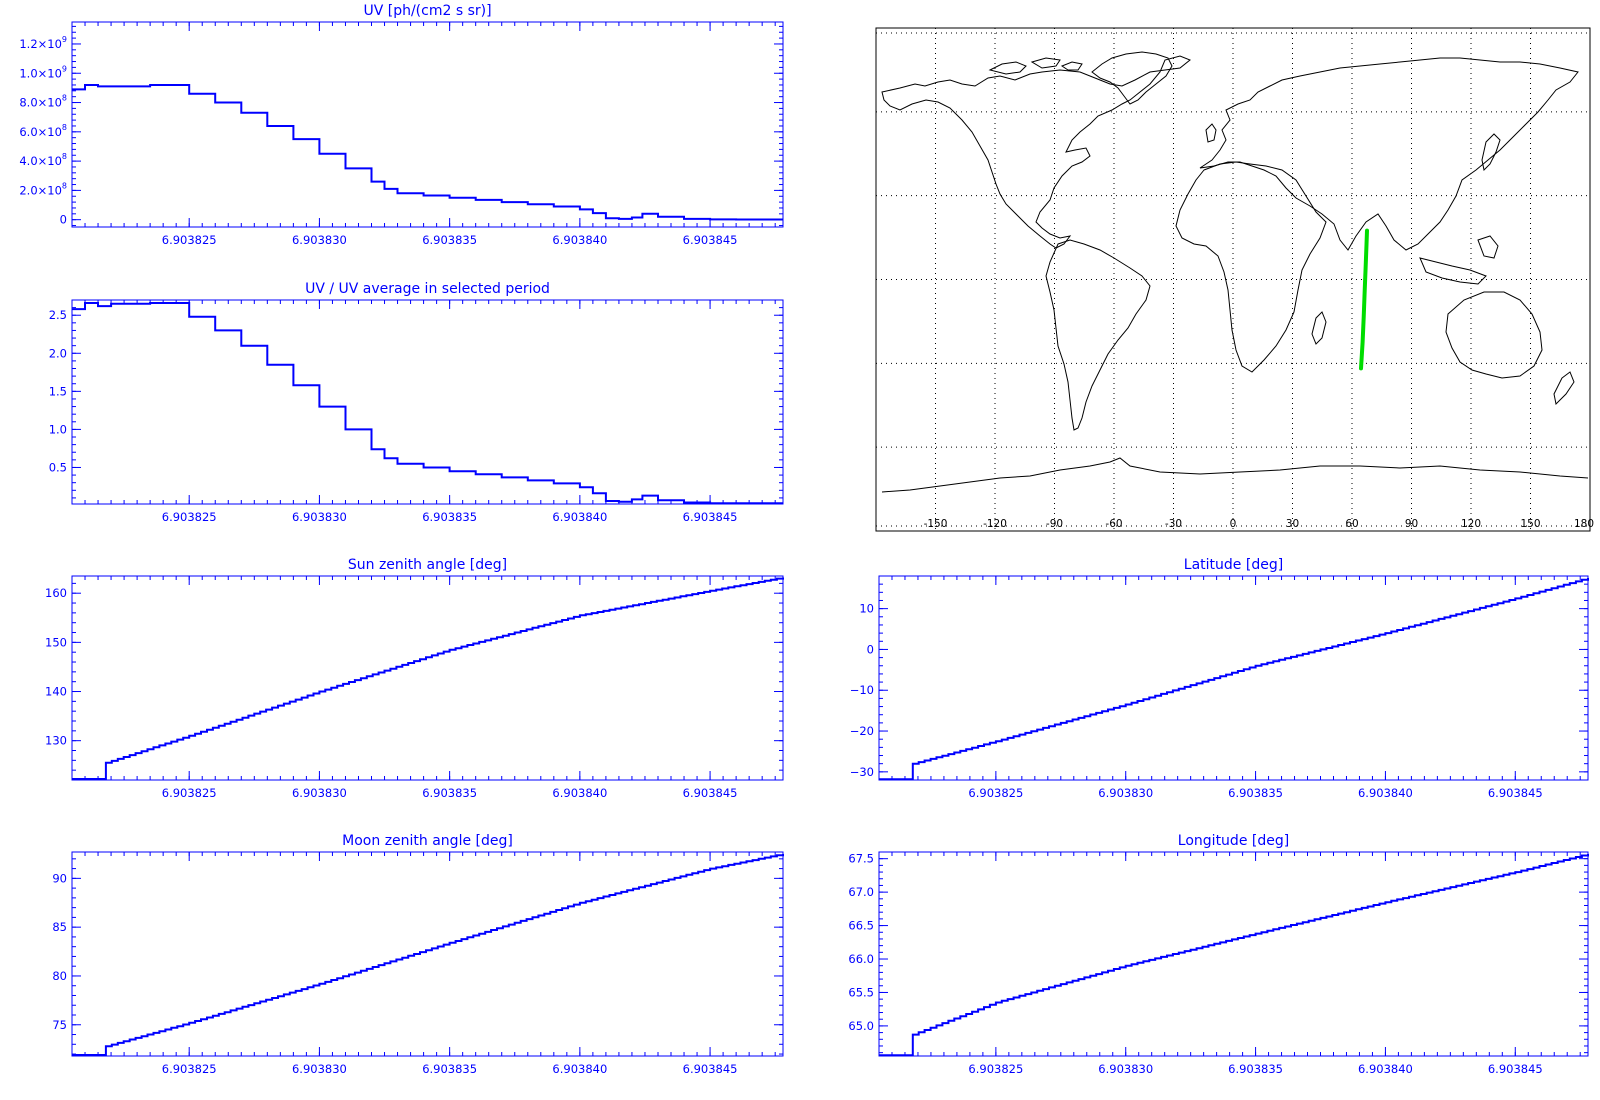 Image resolution: width=1600 pixels, height=1100 pixels. Describe the element at coordinates (862, 772) in the screenshot. I see `lat-ytick-label: −30` at that location.